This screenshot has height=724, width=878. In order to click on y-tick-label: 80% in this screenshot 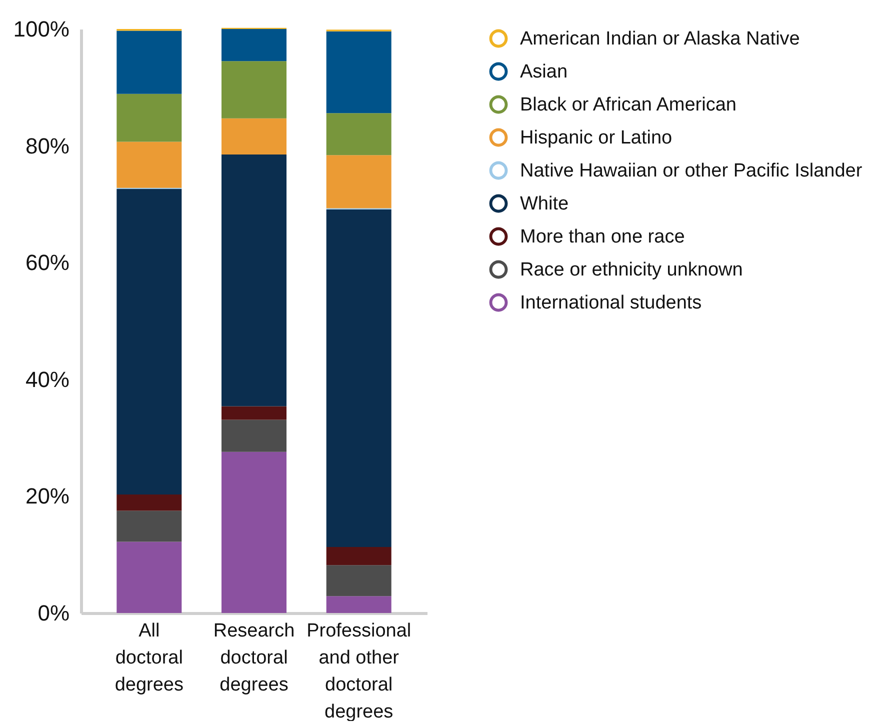, I will do `click(47, 145)`.